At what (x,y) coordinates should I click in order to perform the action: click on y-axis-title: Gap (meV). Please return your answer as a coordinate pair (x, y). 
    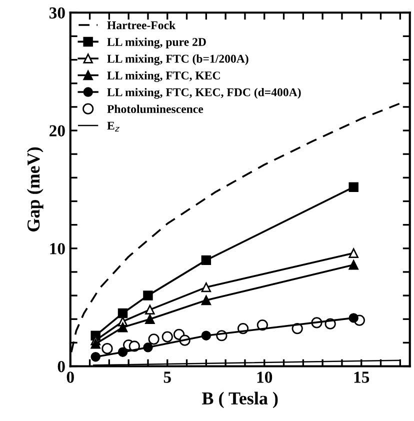
    Looking at the image, I should click on (35, 189).